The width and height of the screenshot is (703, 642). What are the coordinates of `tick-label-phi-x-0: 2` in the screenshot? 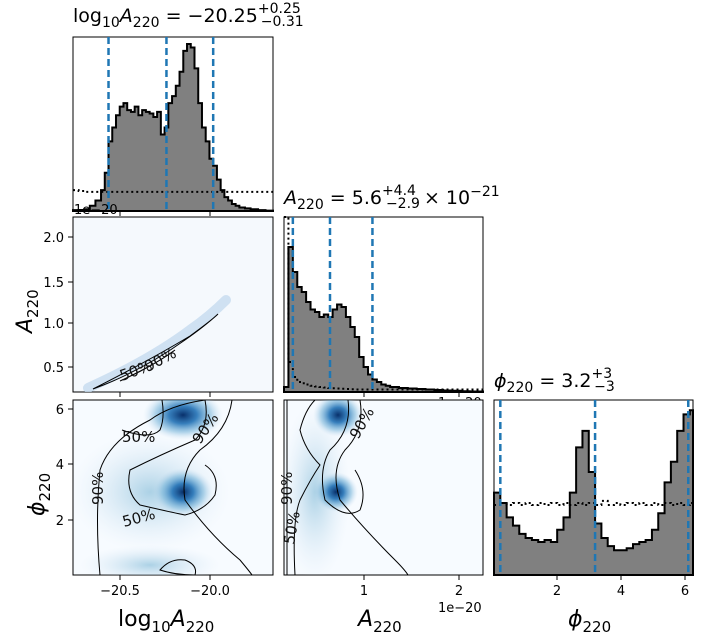 It's located at (557, 591).